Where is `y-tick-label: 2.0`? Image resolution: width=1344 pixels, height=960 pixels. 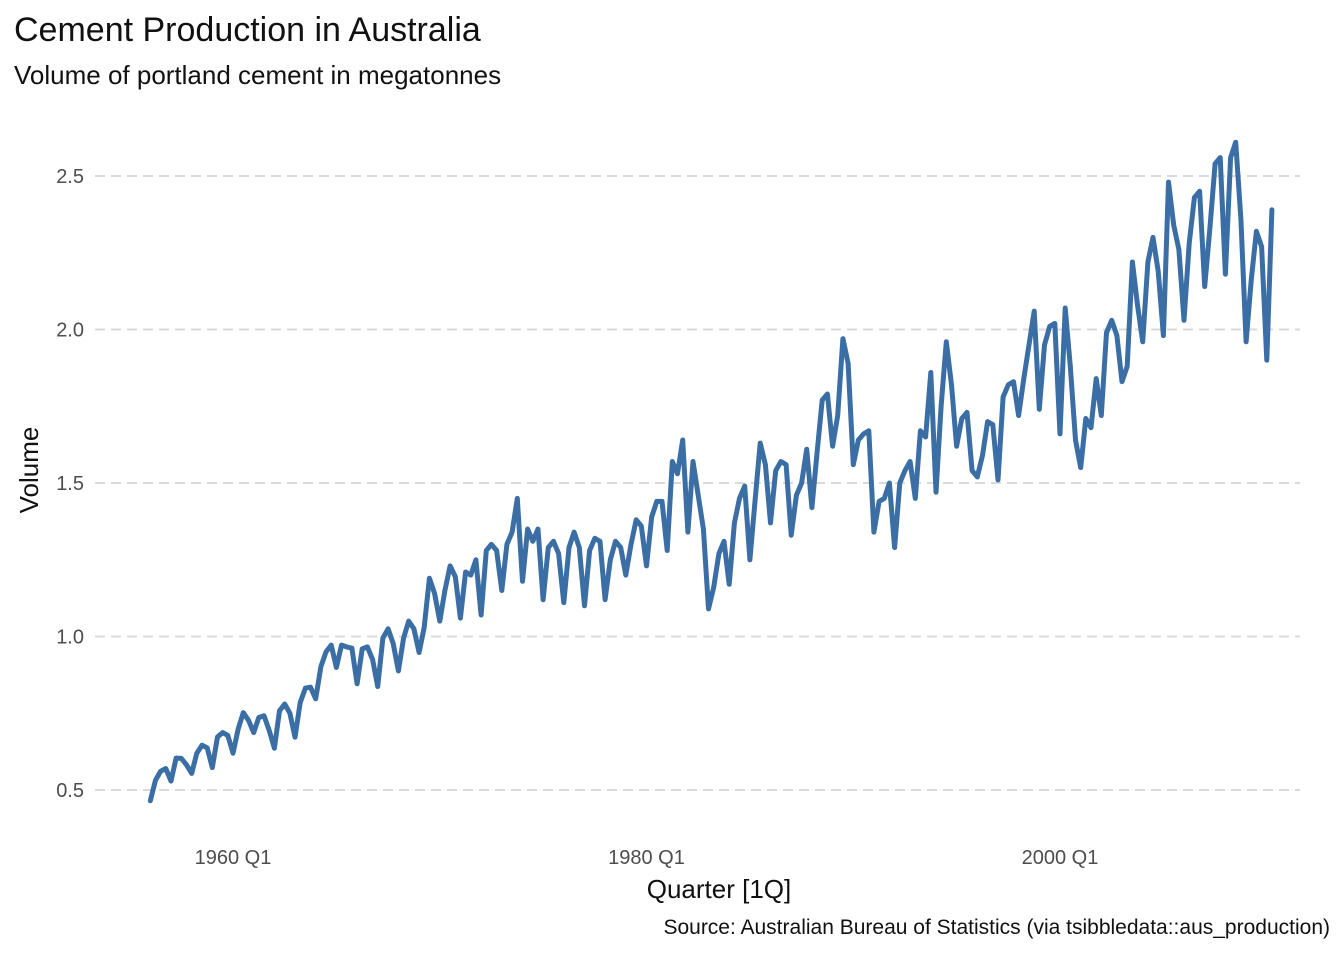 y-tick-label: 2.0 is located at coordinates (70, 331).